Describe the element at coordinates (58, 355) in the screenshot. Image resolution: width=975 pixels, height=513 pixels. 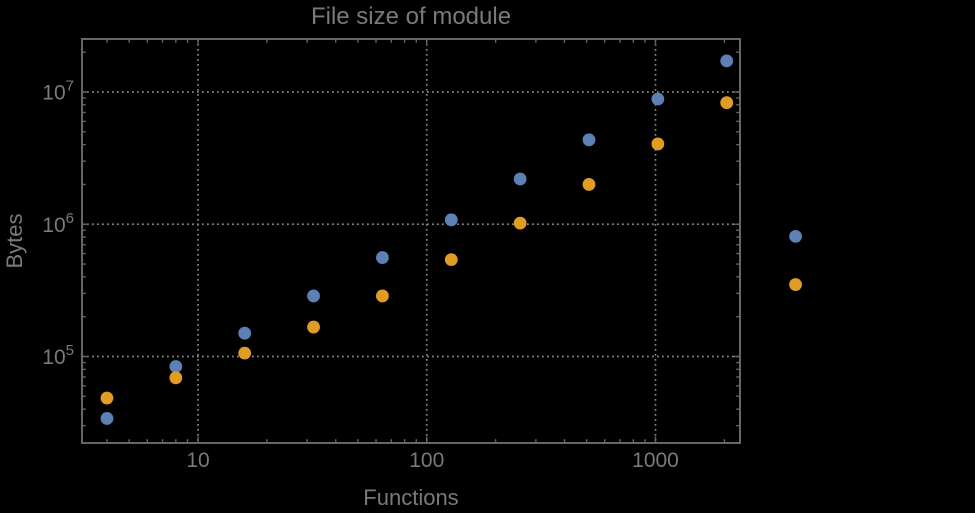
I see `y-tick-label: 10⁵` at that location.